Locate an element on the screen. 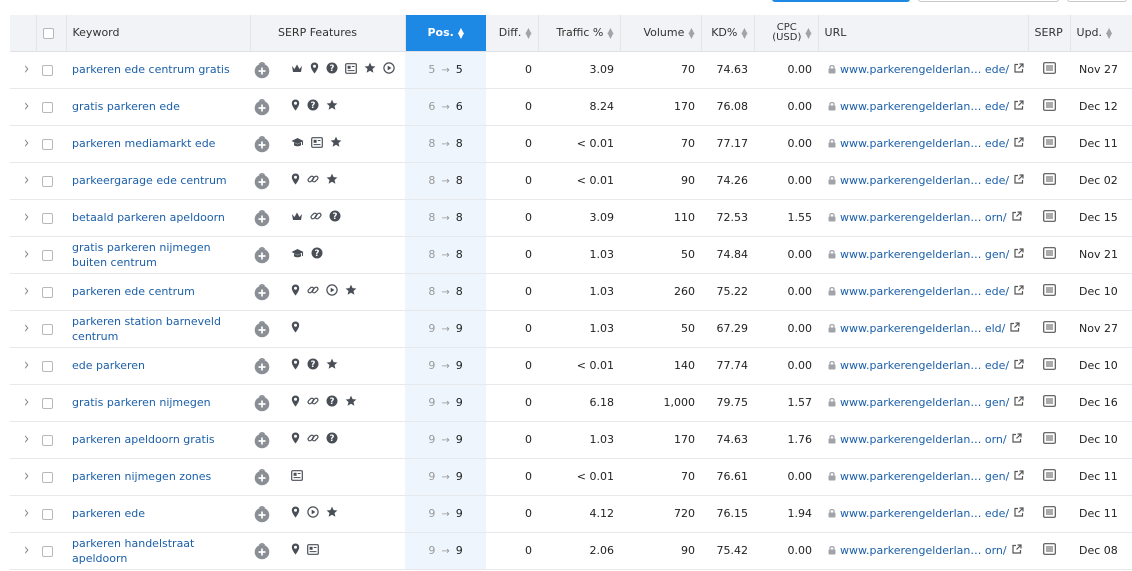 The height and width of the screenshot is (571, 1132). keyword-link: parkeren apeldoorn gratis is located at coordinates (143, 439).